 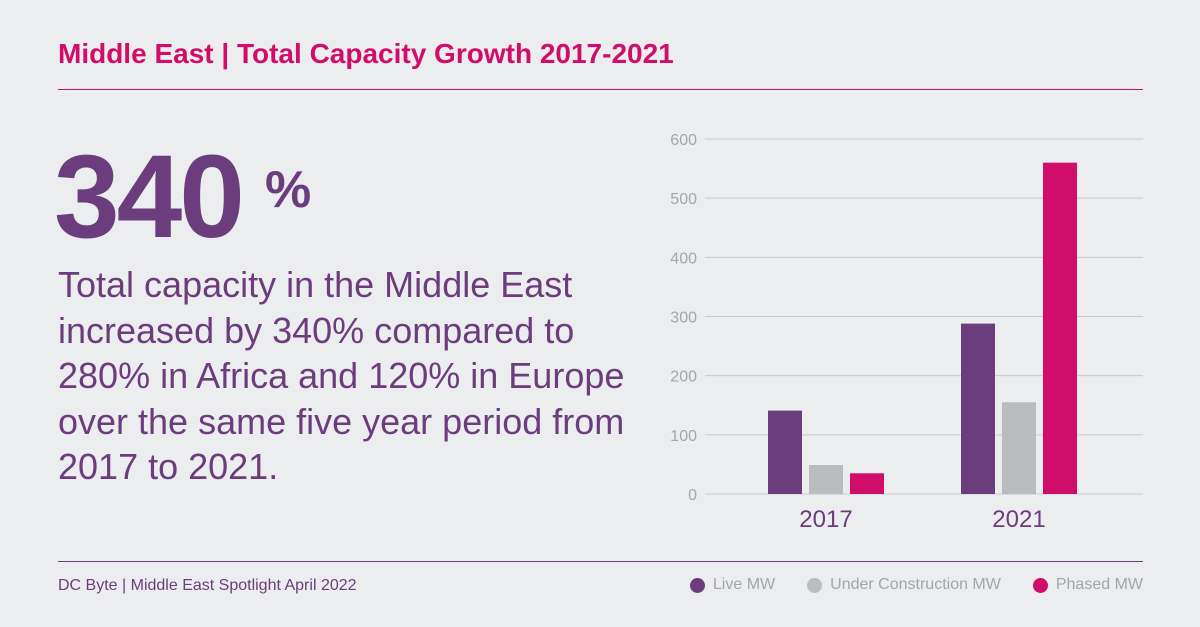 I want to click on y-tick-label: 300, so click(x=683, y=318).